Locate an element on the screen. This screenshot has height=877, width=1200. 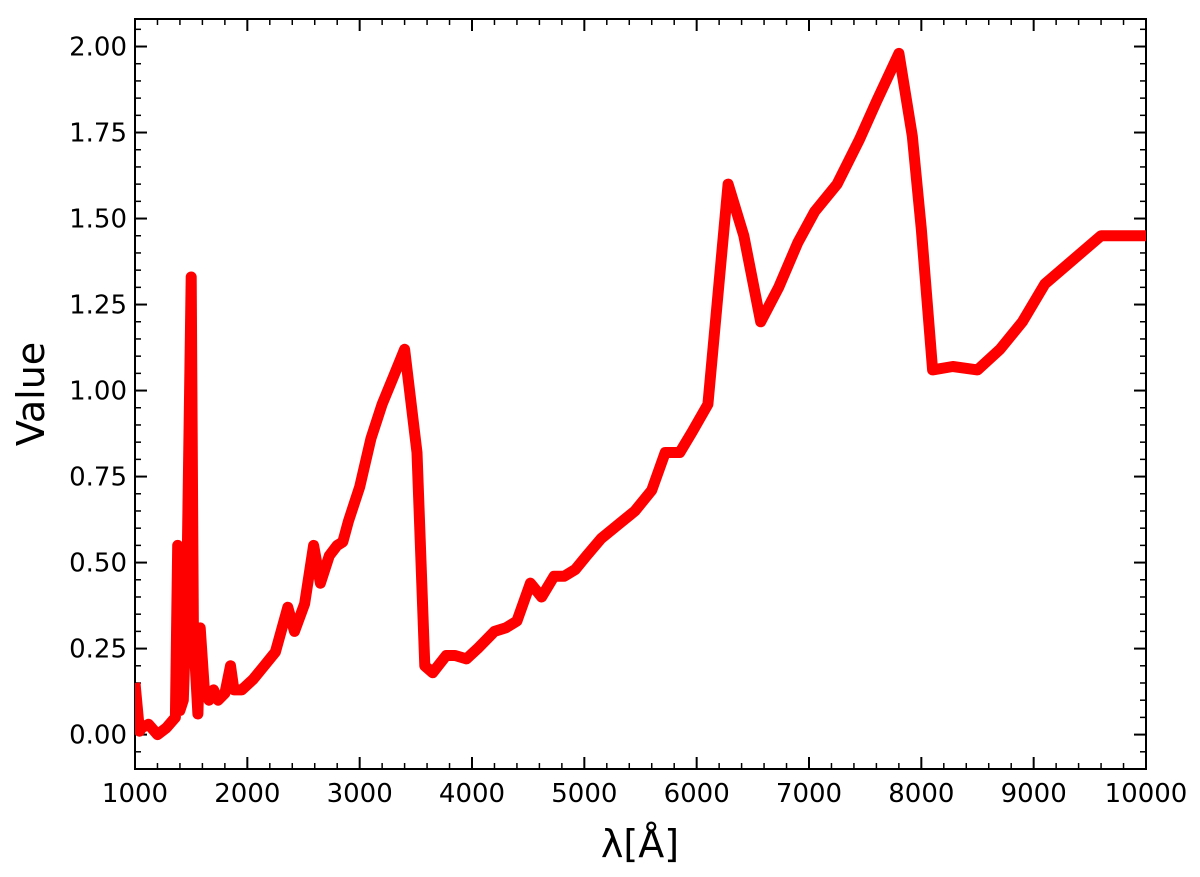
x-tick-label: 5000 is located at coordinates (584, 794).